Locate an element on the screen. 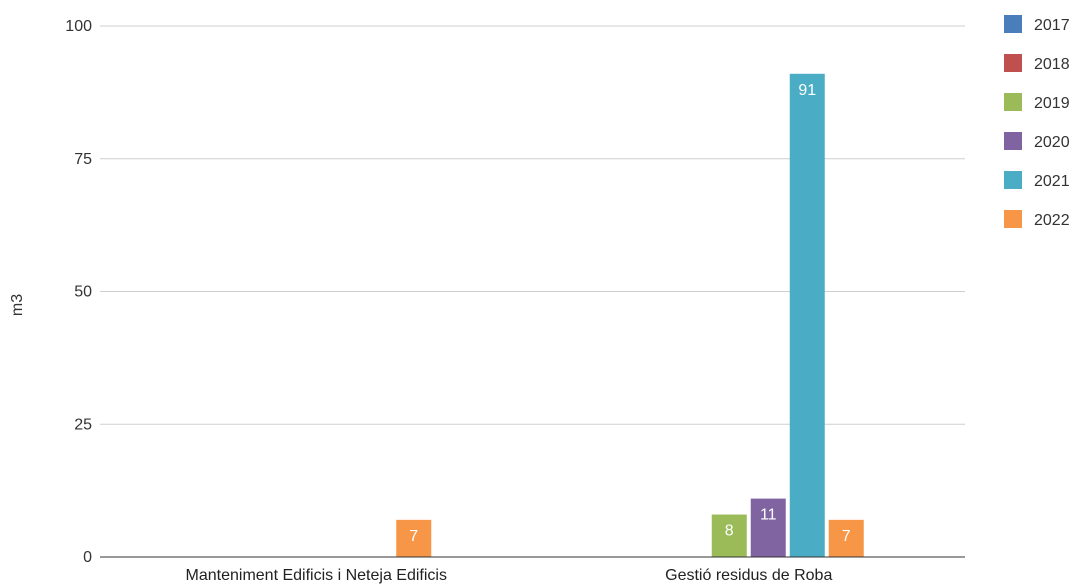 This screenshot has height=585, width=1081. legend-label: 2017 is located at coordinates (1052, 25).